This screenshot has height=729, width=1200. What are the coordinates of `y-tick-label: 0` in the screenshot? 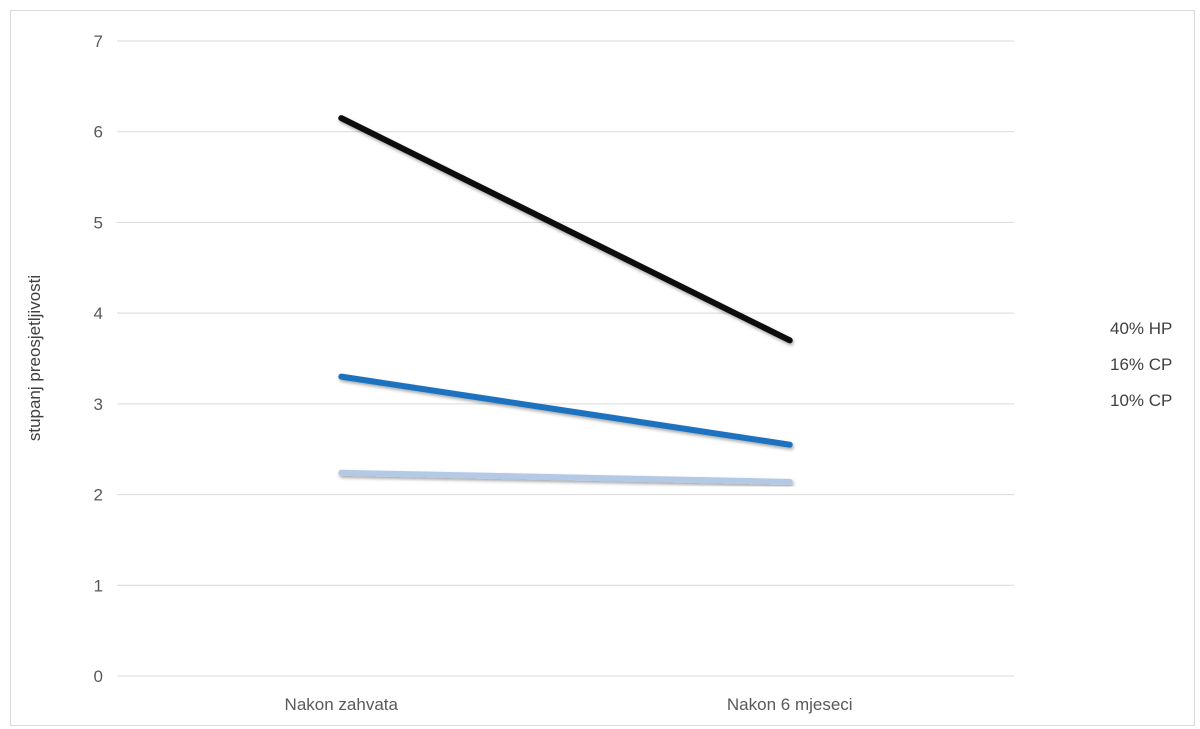 It's located at (98, 676).